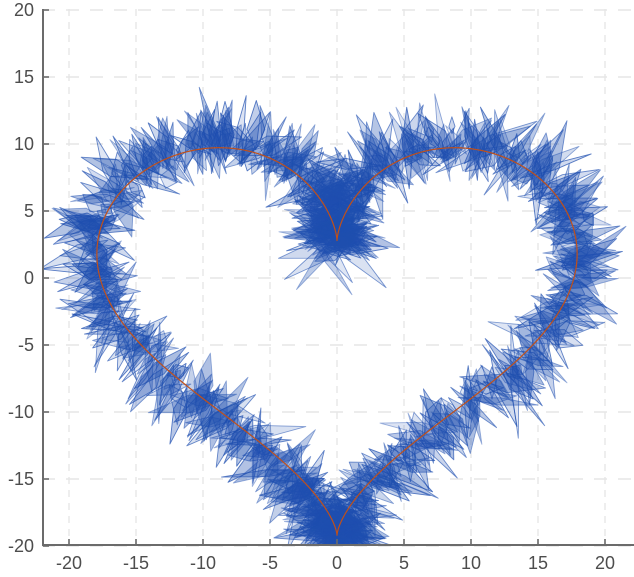  I want to click on y-tick-label: -5, so click(25, 345).